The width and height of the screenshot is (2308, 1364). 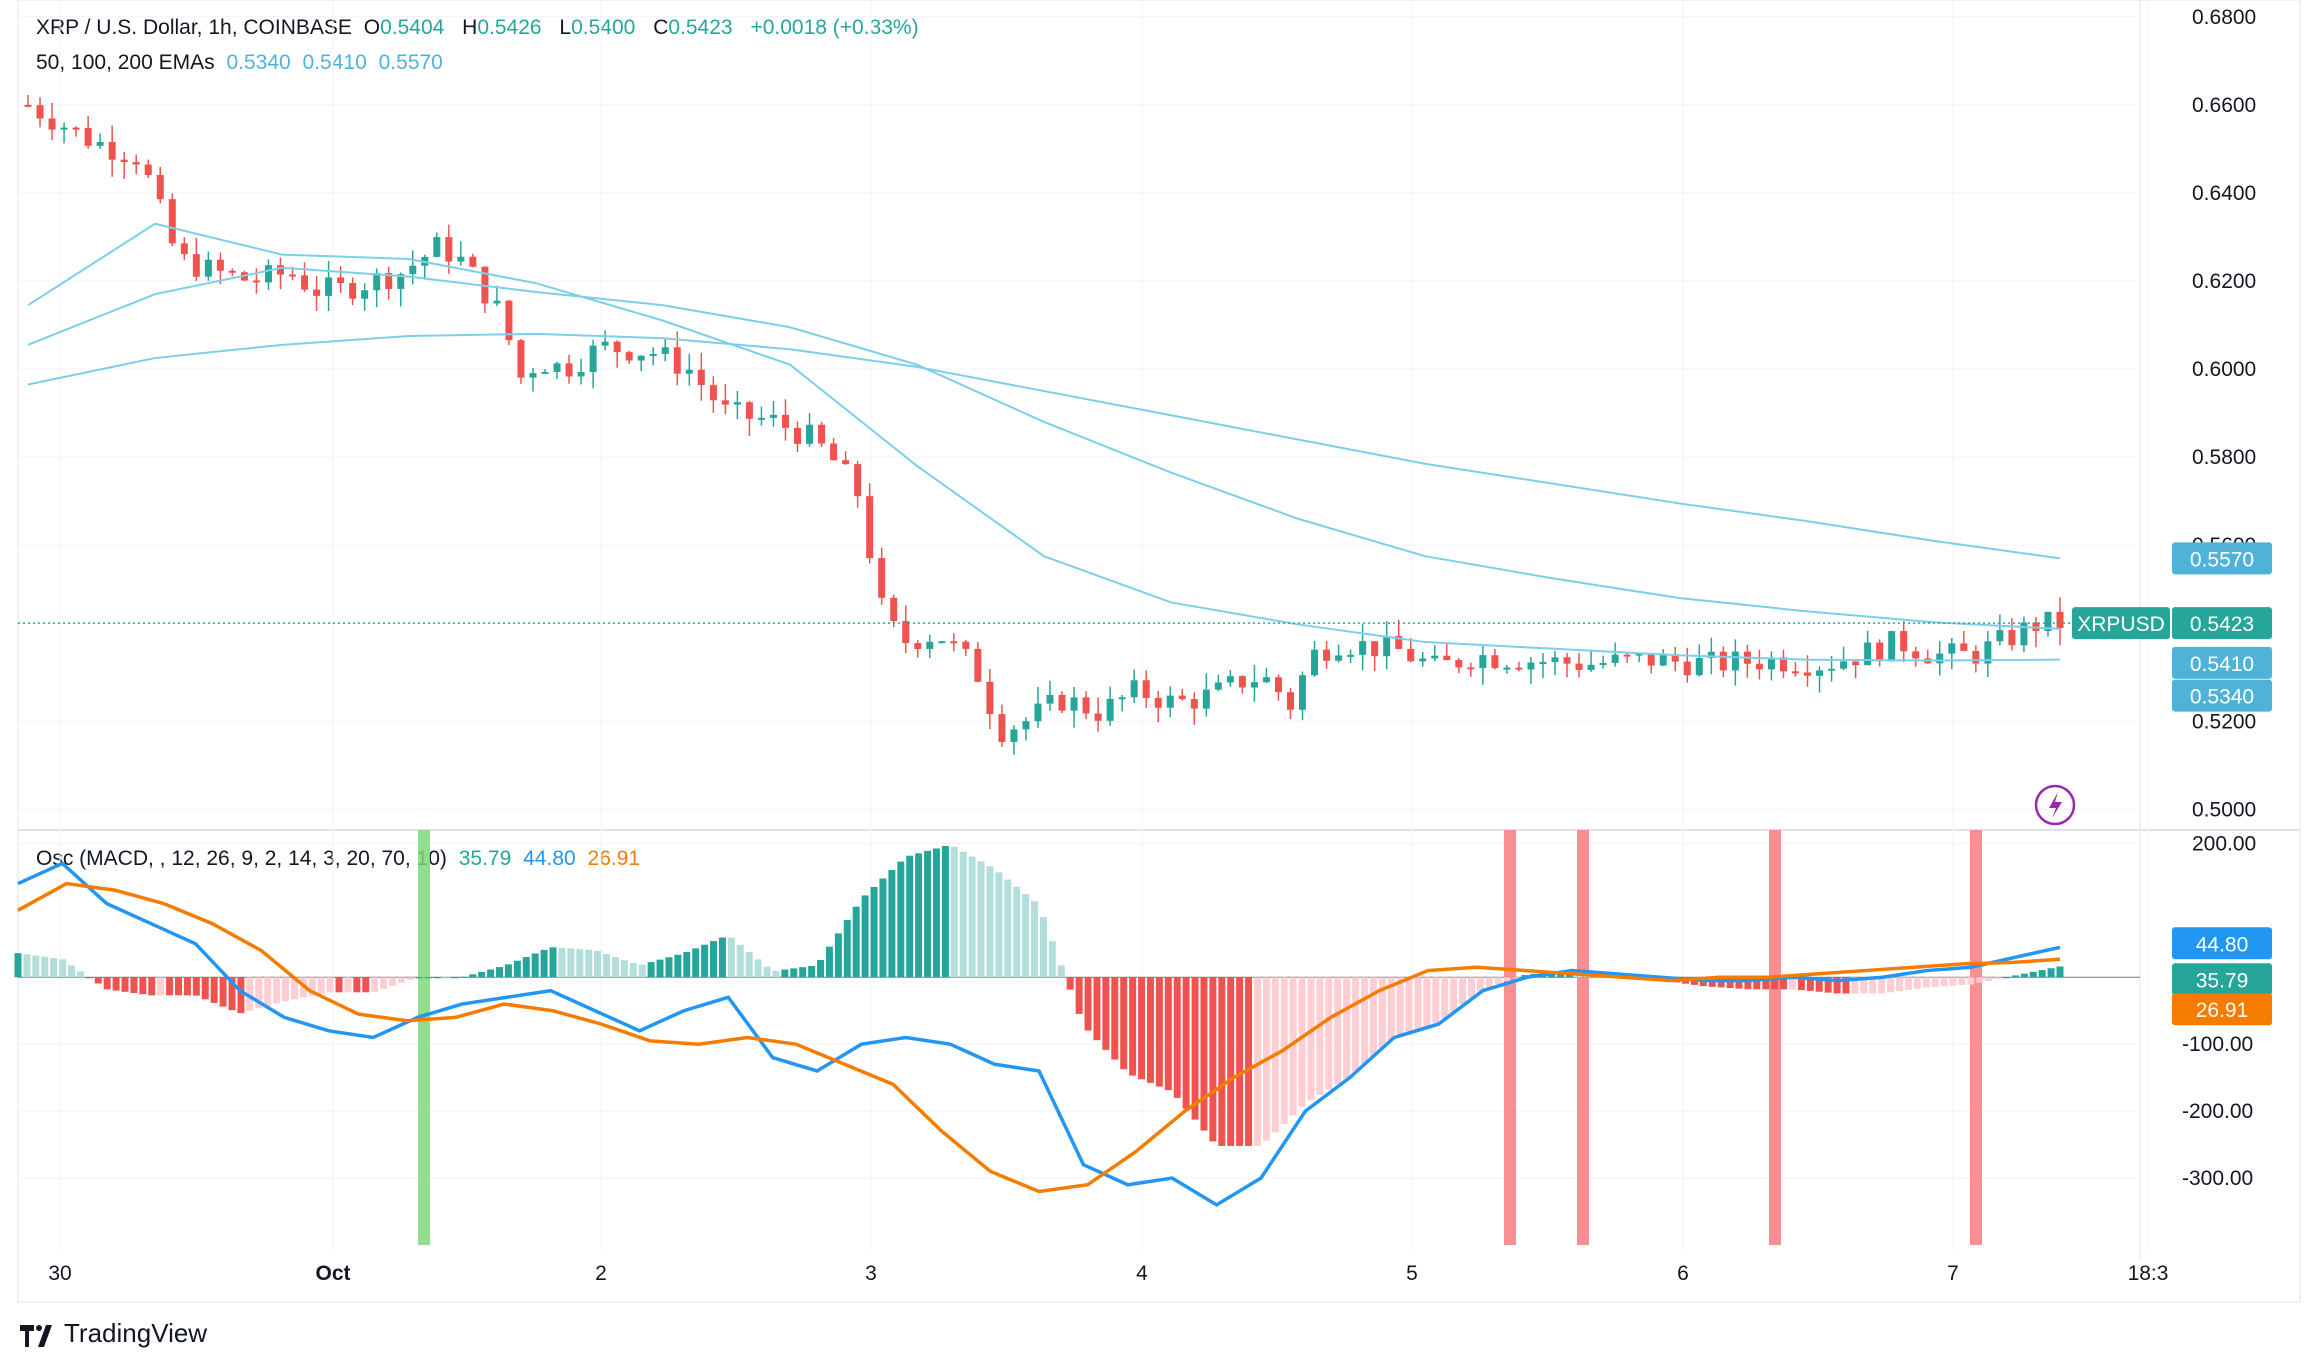 What do you see at coordinates (2224, 843) in the screenshot?
I see `osc-tick-label: 200.00` at bounding box center [2224, 843].